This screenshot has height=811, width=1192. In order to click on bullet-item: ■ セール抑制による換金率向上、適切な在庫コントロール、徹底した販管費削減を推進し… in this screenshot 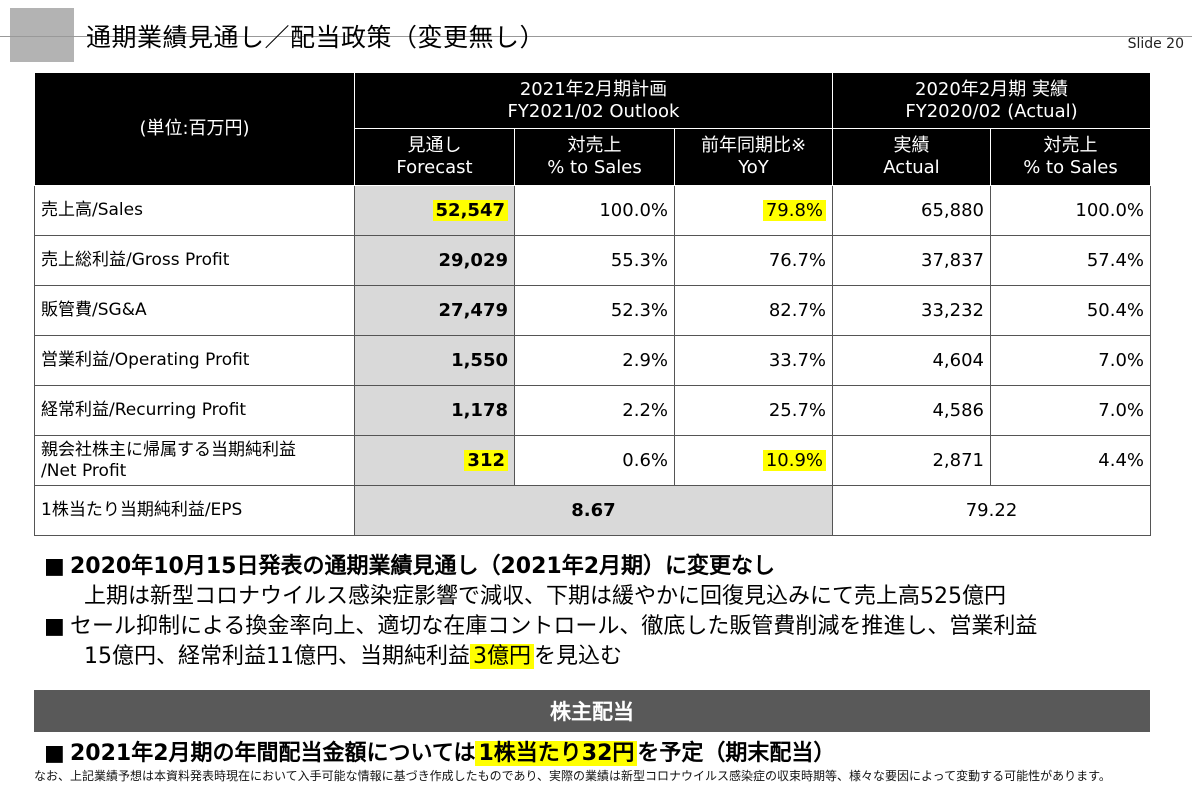, I will do `click(599, 627)`.